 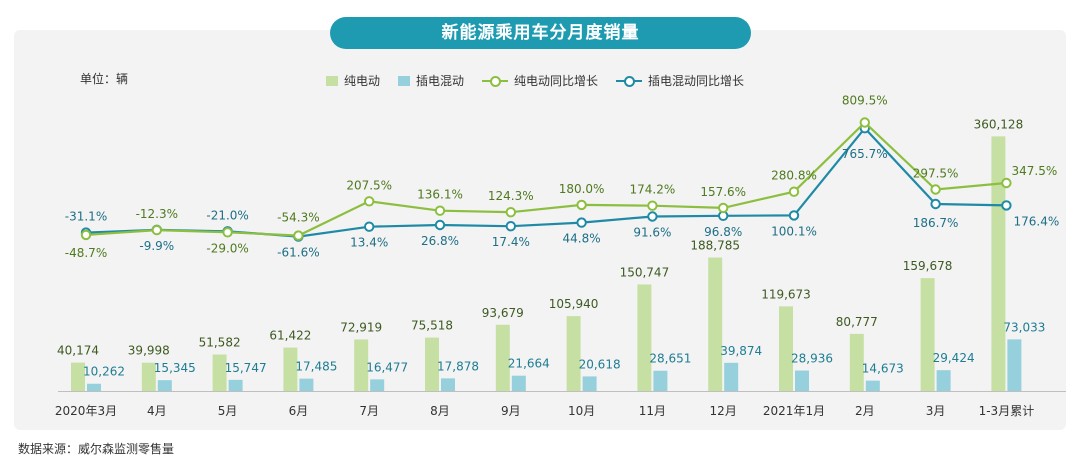 I want to click on bar-label-phev-0: 10,262, so click(x=104, y=372).